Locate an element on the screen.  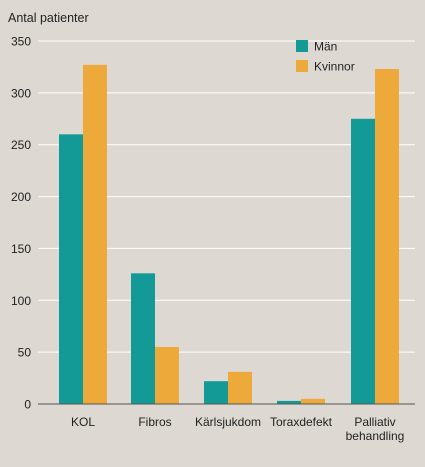
legend-label-0: Män is located at coordinates (325, 47).